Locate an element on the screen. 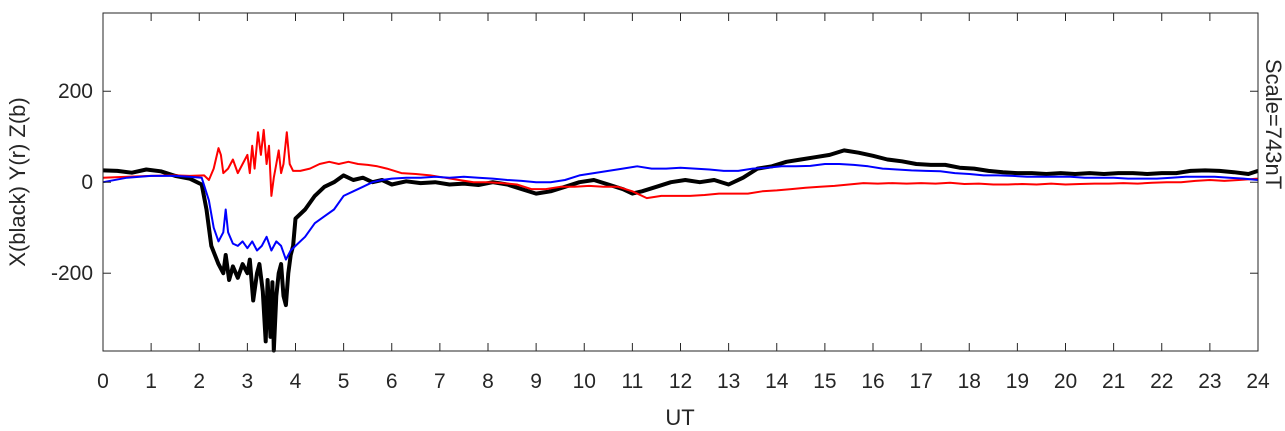 The height and width of the screenshot is (431, 1285). x-tick-label-23: 23 is located at coordinates (1209, 381).